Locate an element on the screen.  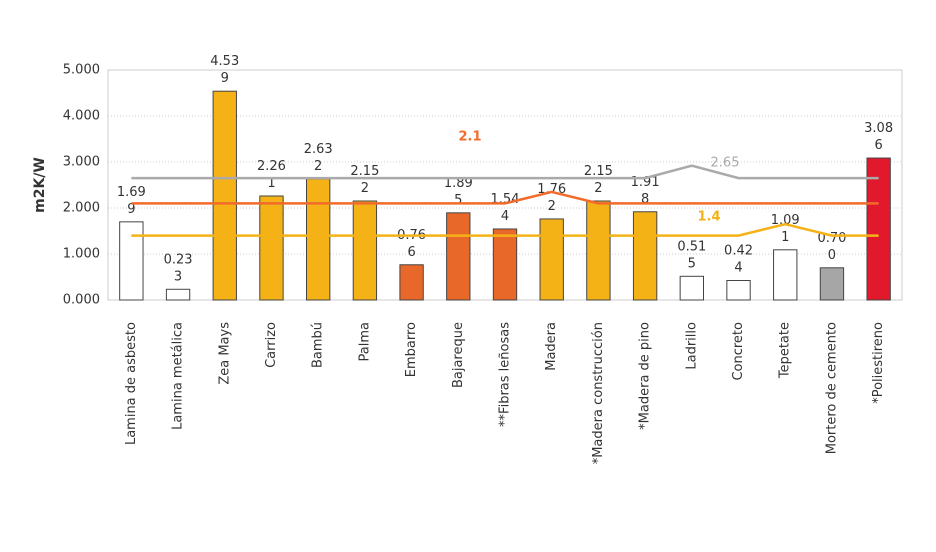
line-label: 1.4 is located at coordinates (708, 217).